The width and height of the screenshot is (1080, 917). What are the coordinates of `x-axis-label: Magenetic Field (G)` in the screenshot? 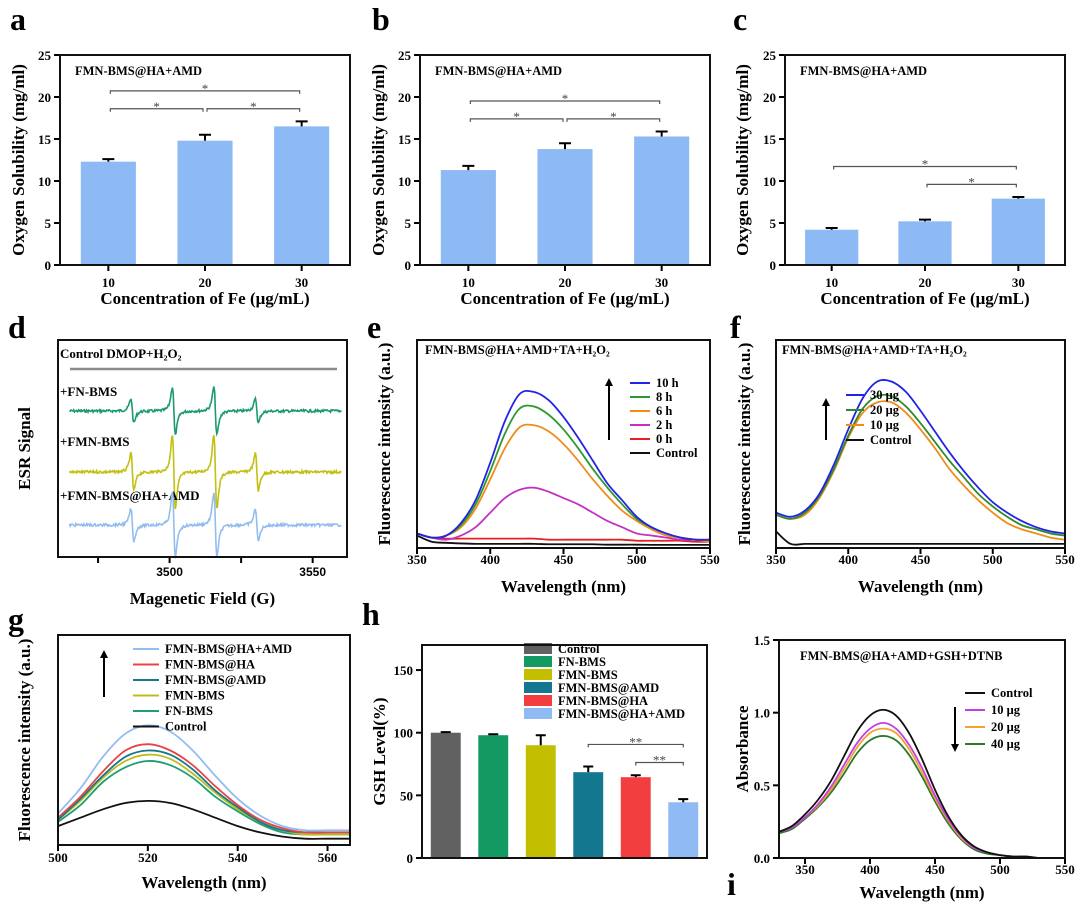 It's located at (202, 598).